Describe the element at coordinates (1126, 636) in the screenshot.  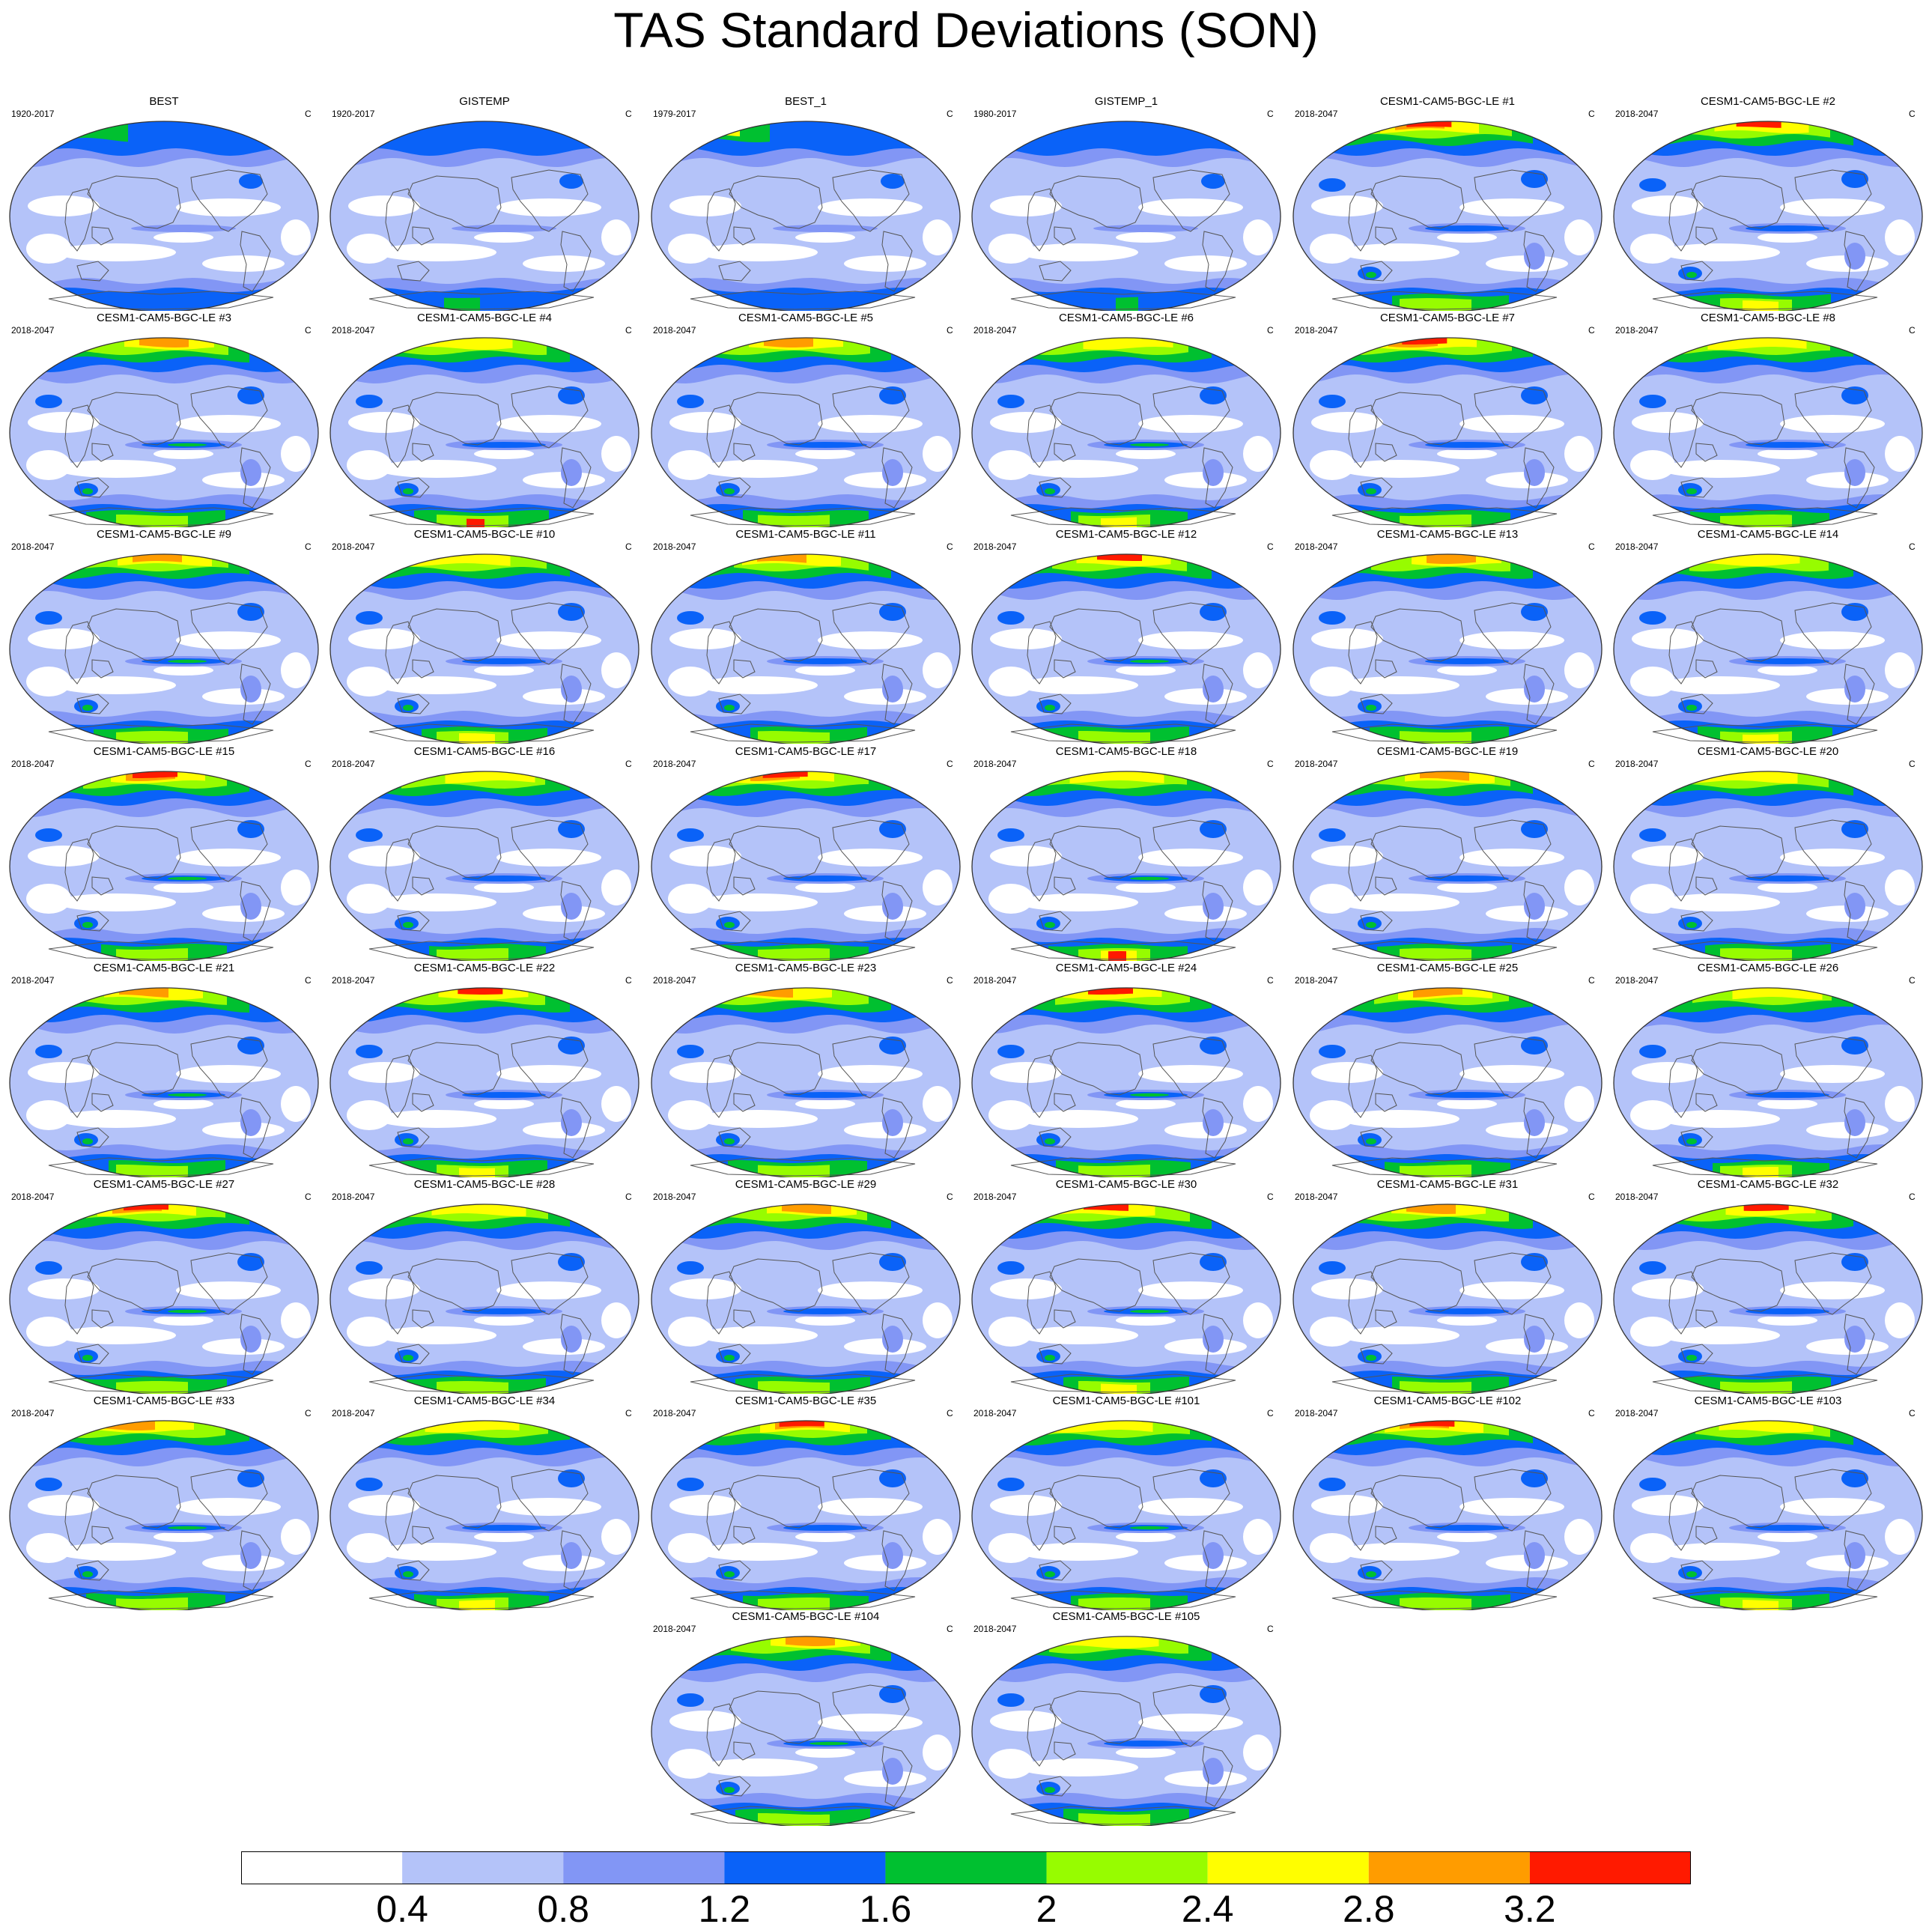
I see `map-panel: CESM1-CAM5-BGC-LE #12 2018-2047 C` at that location.